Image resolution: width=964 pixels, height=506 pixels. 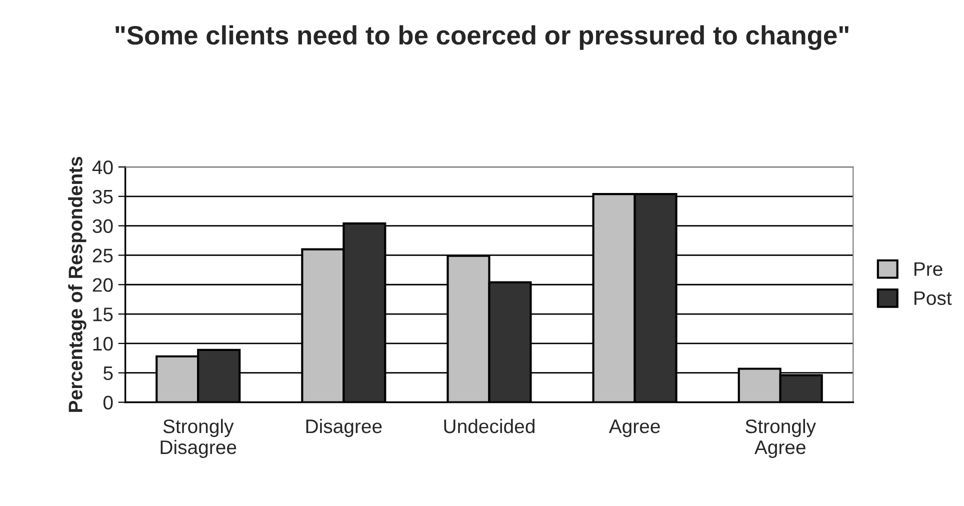 I want to click on y-tick-label: 15, so click(x=103, y=315).